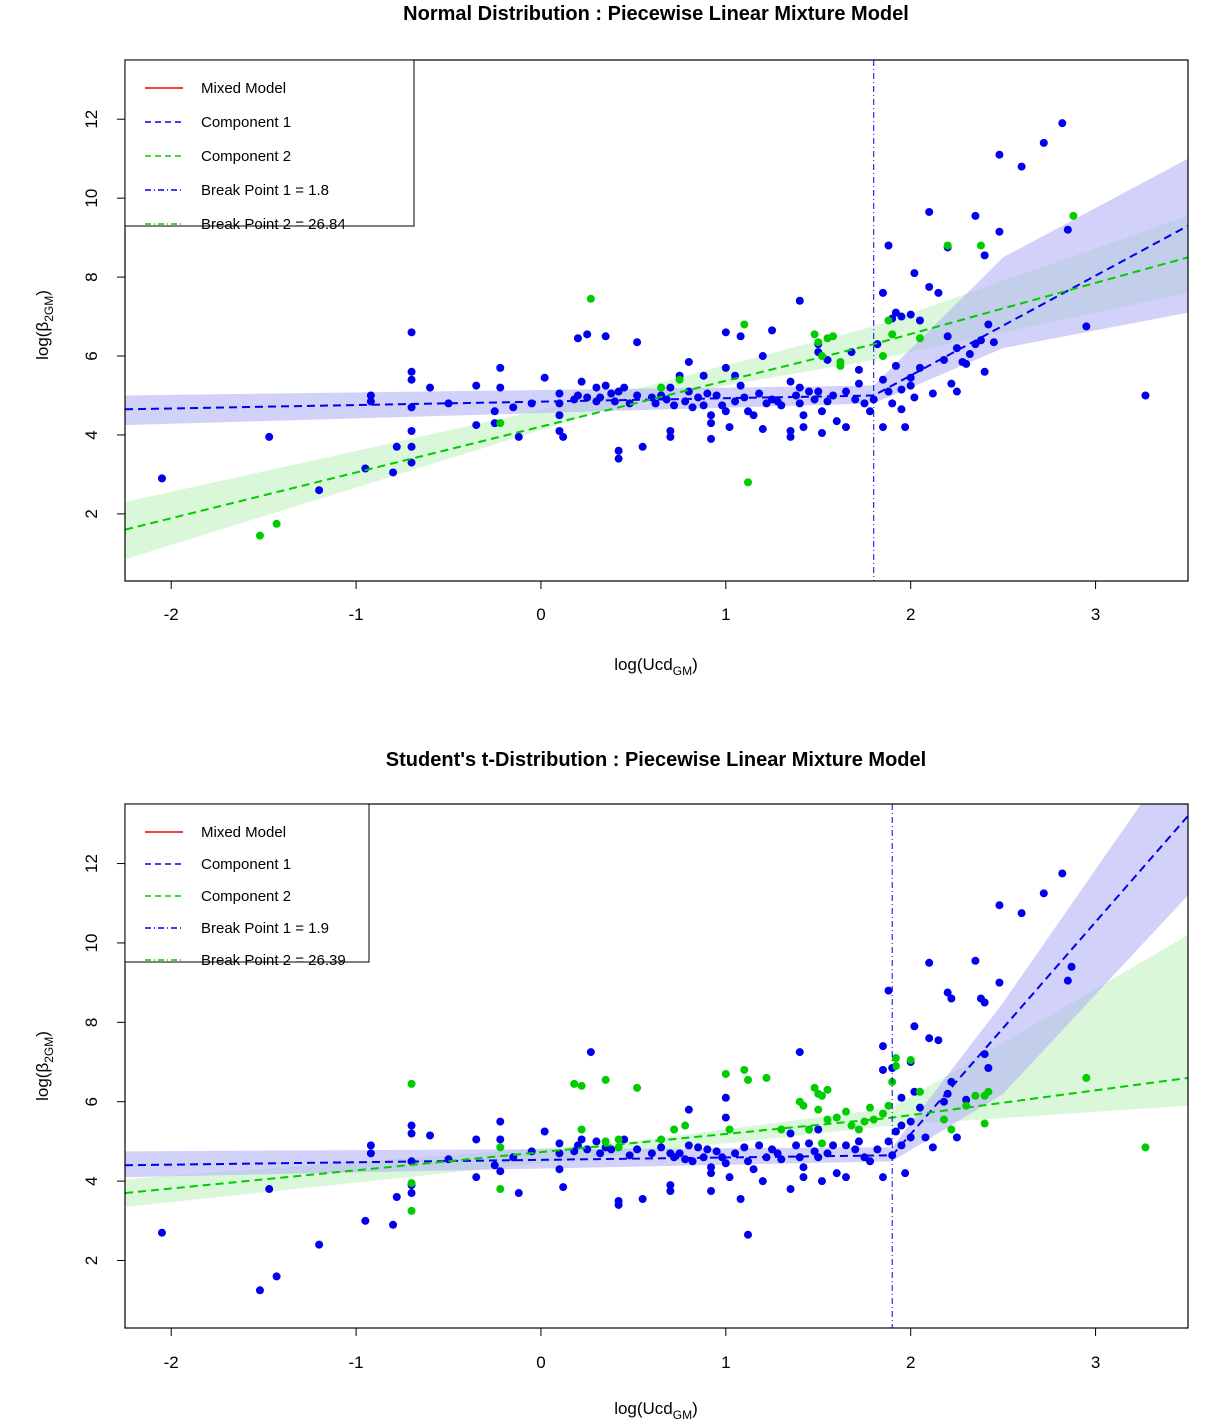 Image resolution: width=1212 pixels, height=1428 pixels. Describe the element at coordinates (1095, 614) in the screenshot. I see `x-tick-label: 3` at that location.